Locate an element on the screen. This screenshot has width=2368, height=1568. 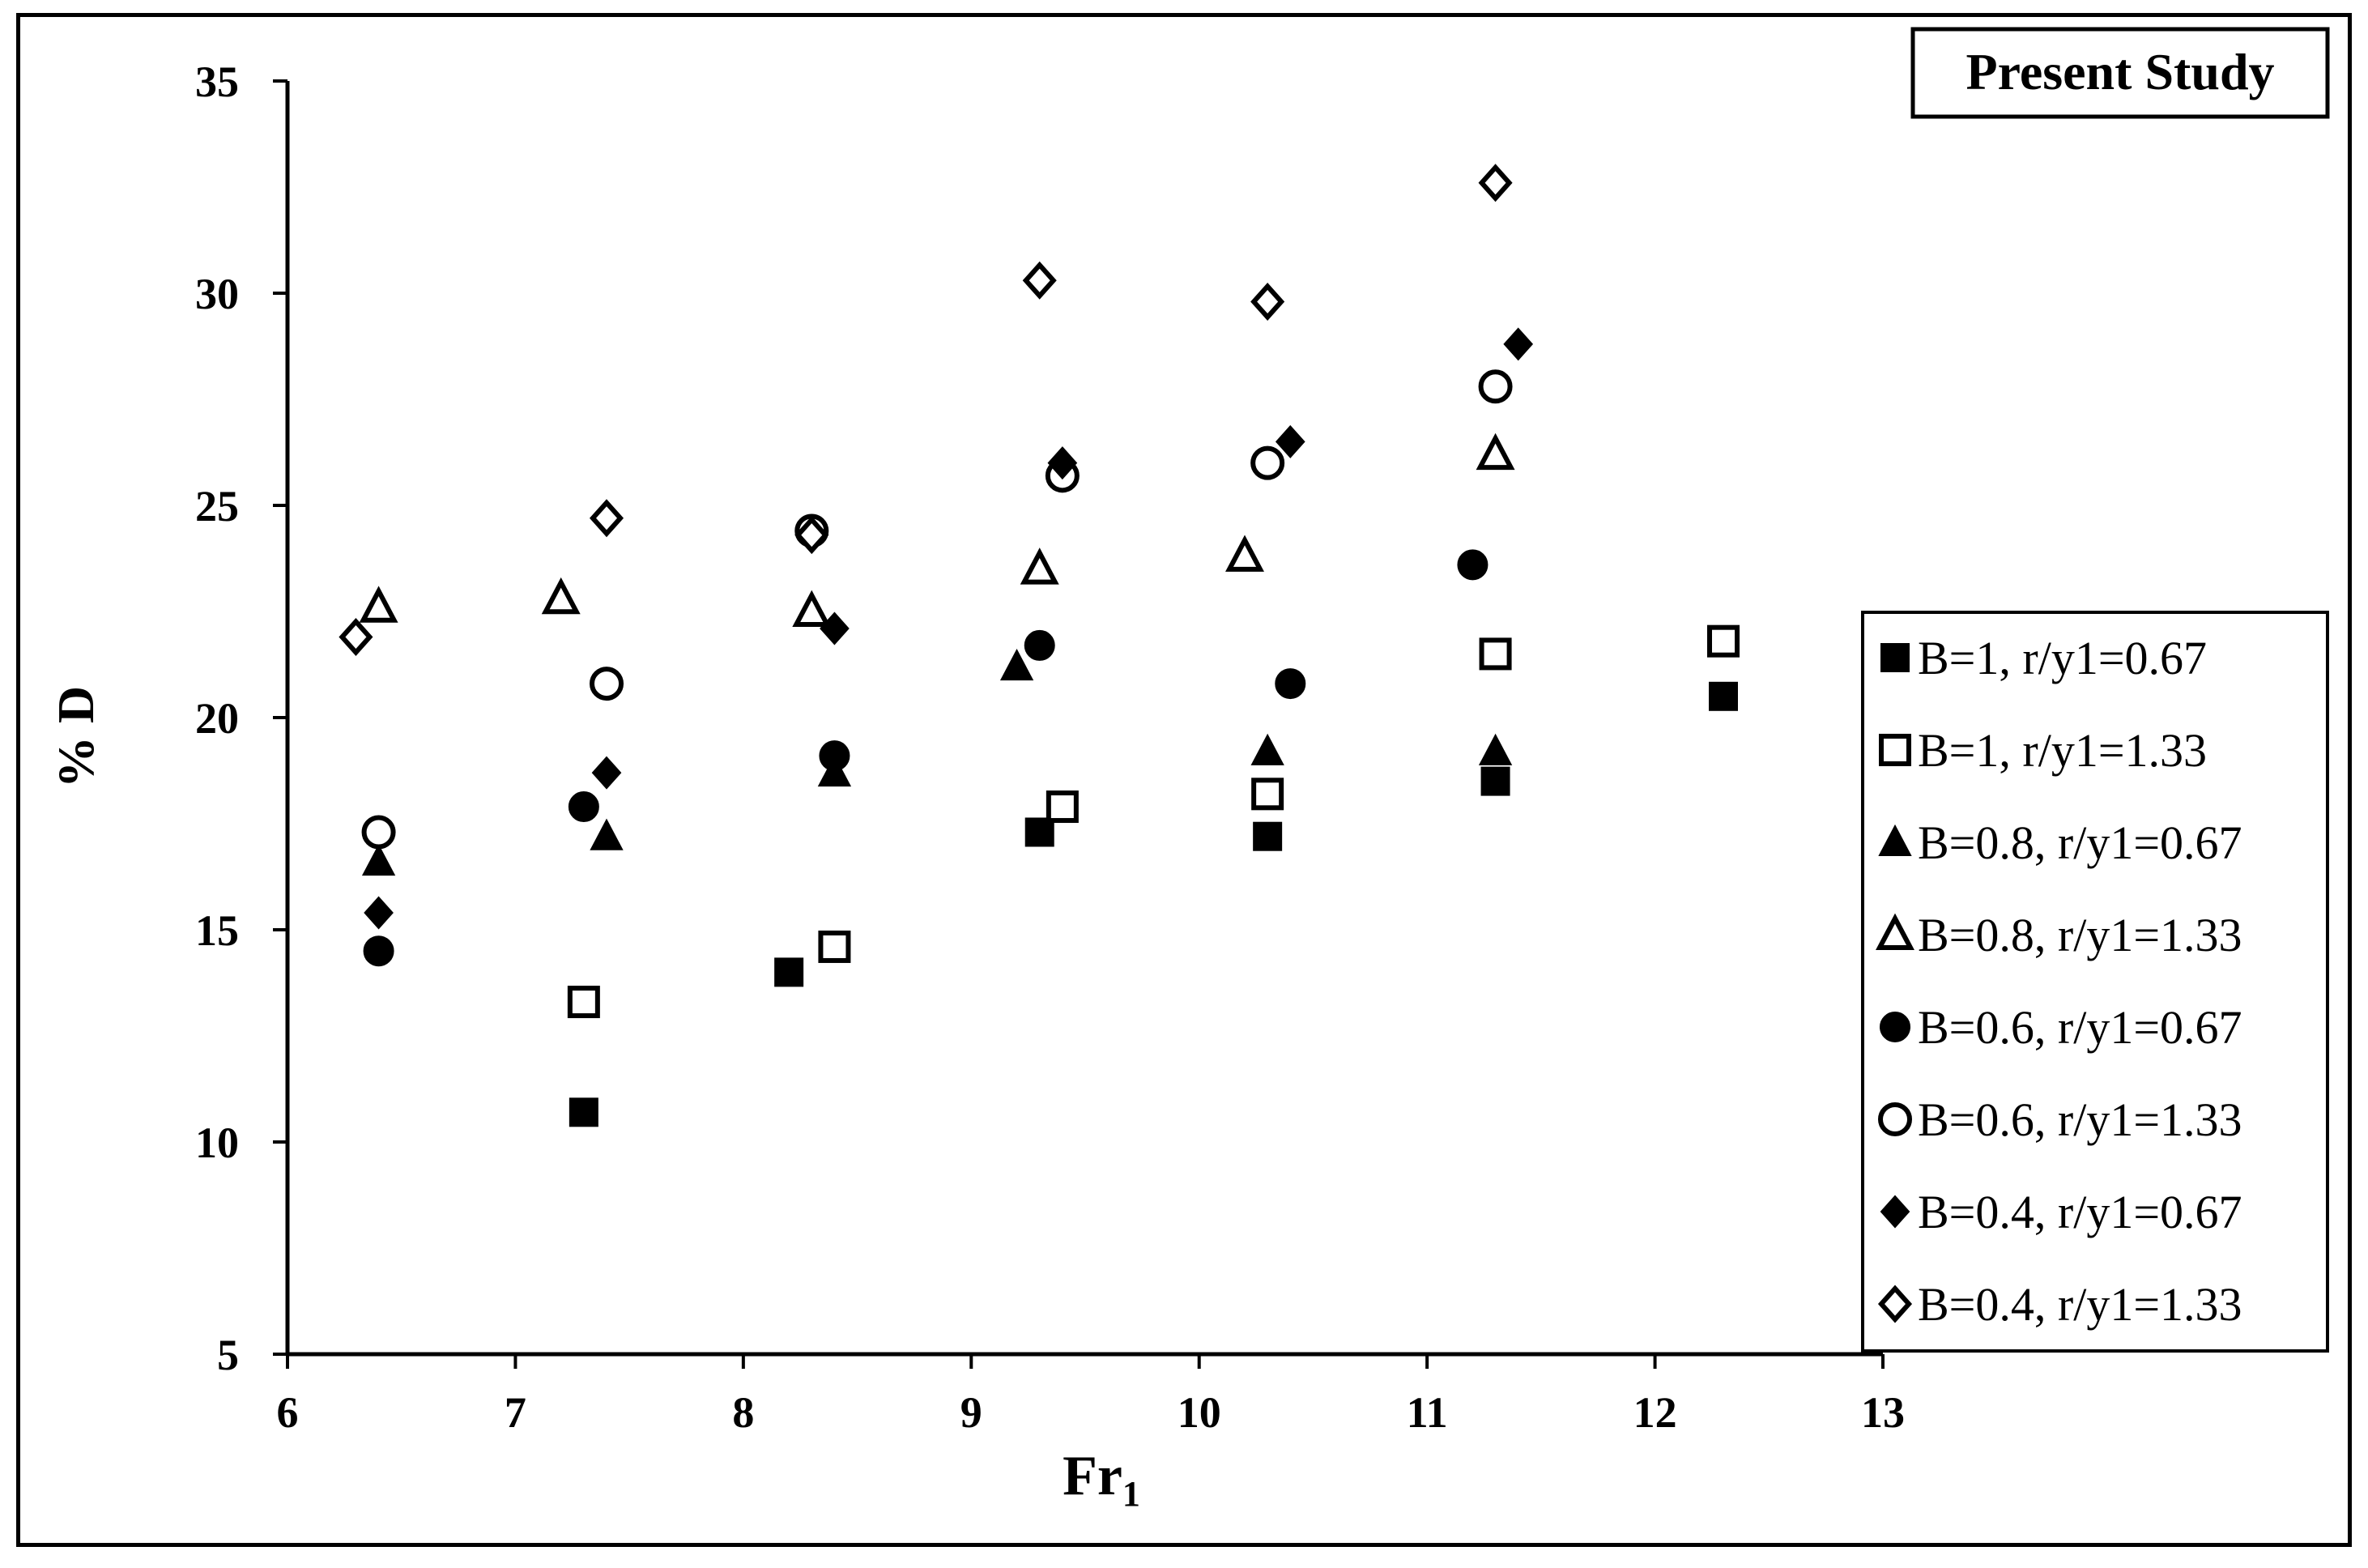
legend-entry-label: B=0.8, r/y1=0.67 is located at coordinates (2080, 842).